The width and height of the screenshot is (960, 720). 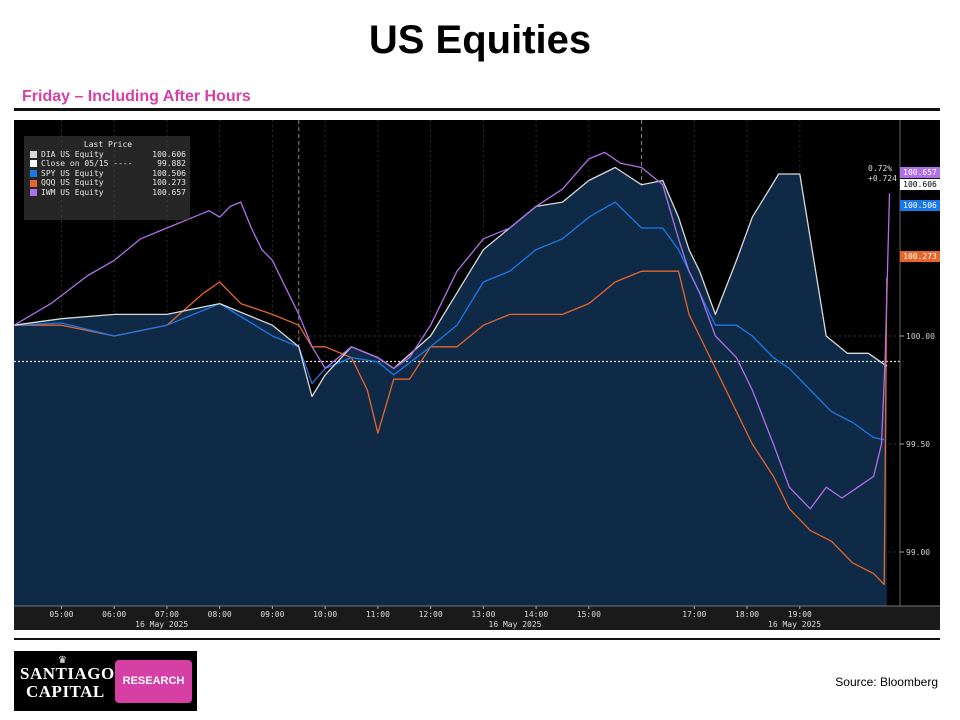 What do you see at coordinates (477, 109) in the screenshot?
I see `top-divider` at bounding box center [477, 109].